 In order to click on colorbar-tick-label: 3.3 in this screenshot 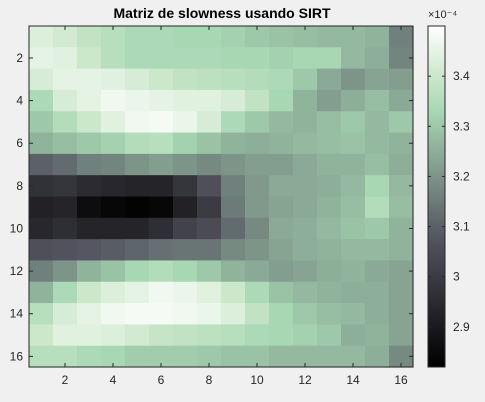, I will do `click(461, 126)`.